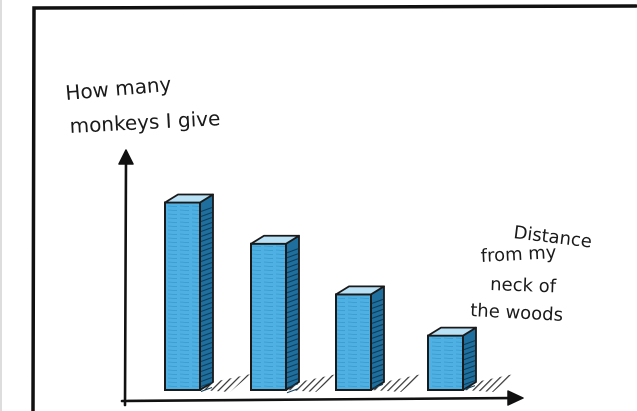  What do you see at coordinates (145, 122) in the screenshot?
I see `y-axis-label-line-2: monkeys I give` at bounding box center [145, 122].